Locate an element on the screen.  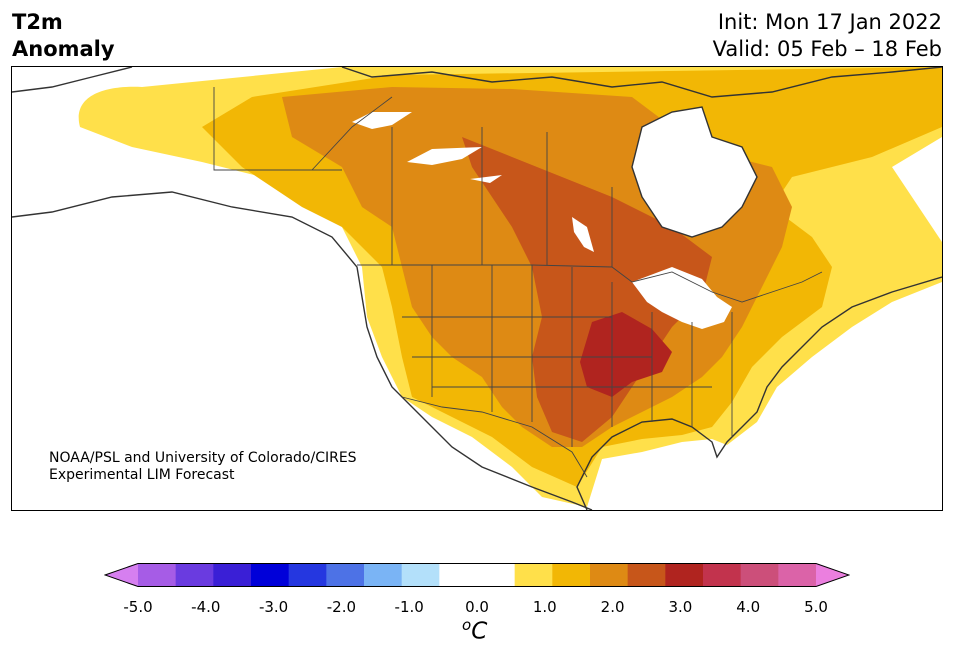
colorbar-under-arrow is located at coordinates (121, 575).